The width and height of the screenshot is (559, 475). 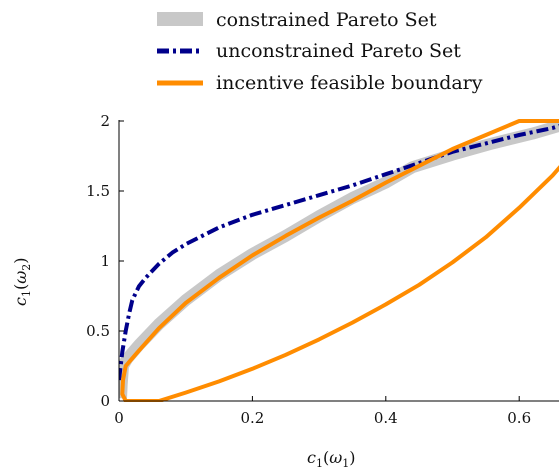 I want to click on y-tick-label: 1.5, so click(x=98, y=191).